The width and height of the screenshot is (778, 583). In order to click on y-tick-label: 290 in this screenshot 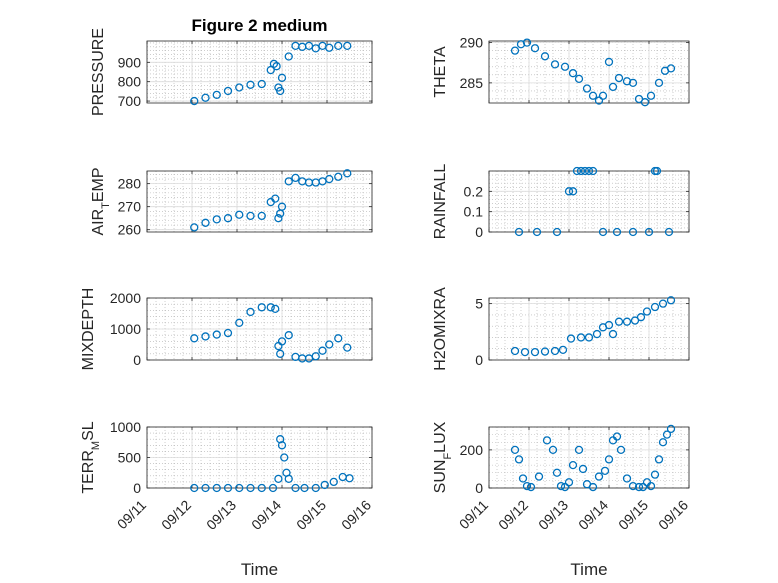, I will do `click(472, 43)`.